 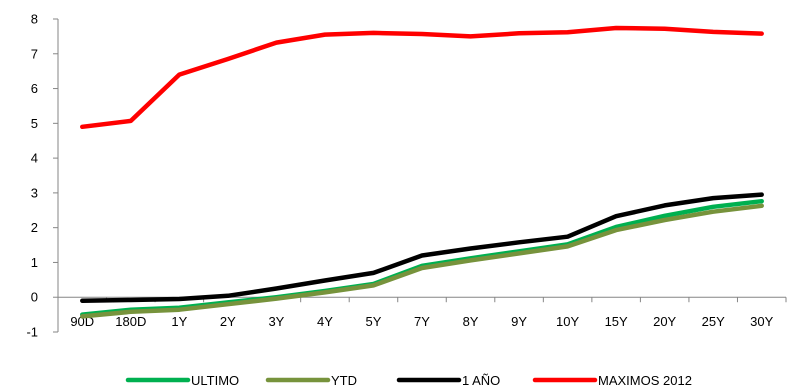 What do you see at coordinates (215, 380) in the screenshot?
I see `legend-label: ULTIMO` at bounding box center [215, 380].